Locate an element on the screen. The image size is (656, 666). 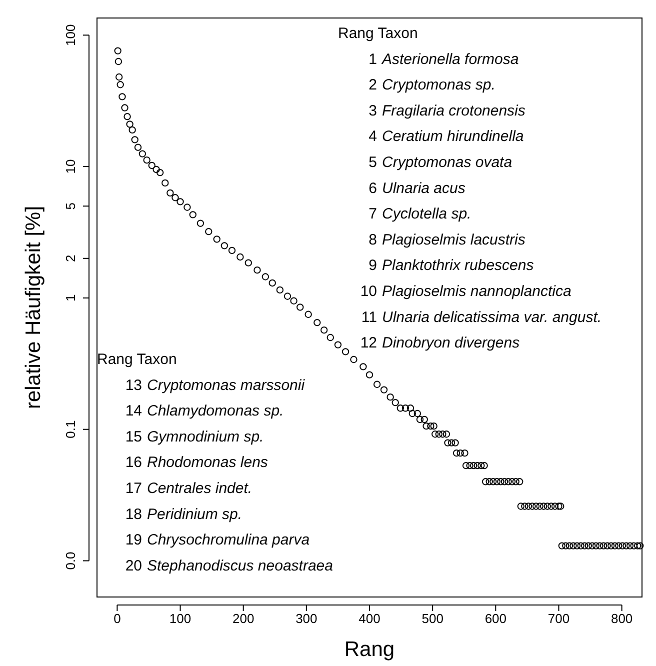
y-tick-label: 0.1 is located at coordinates (70, 429).